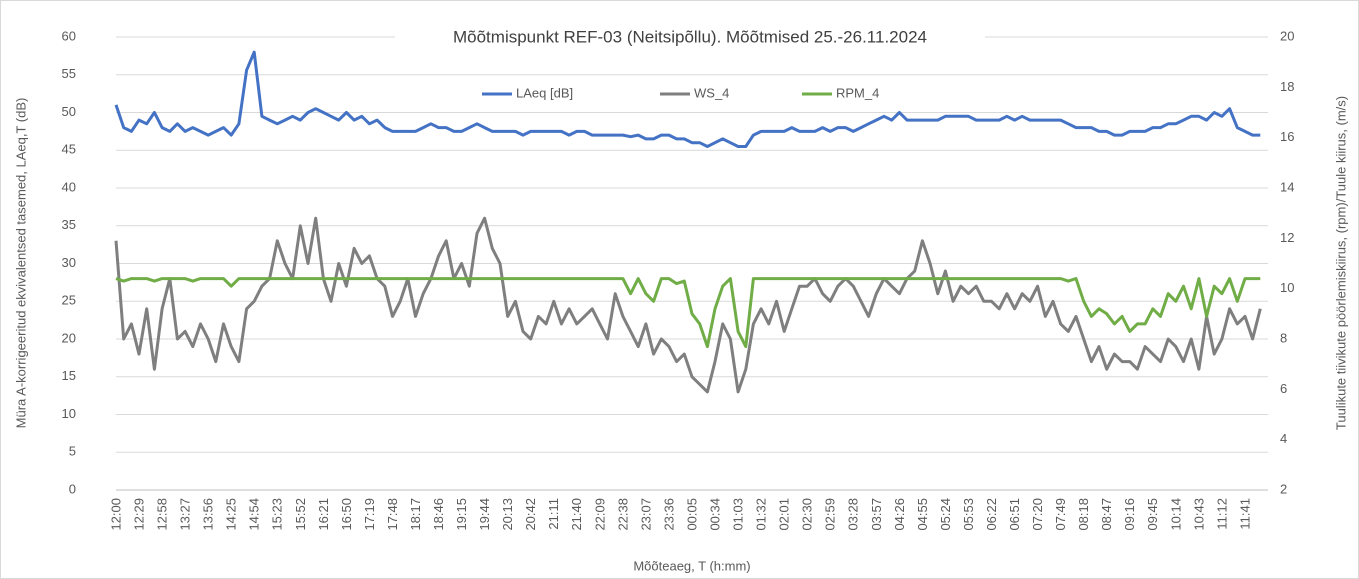 This screenshot has height=579, width=1359. What do you see at coordinates (899, 514) in the screenshot?
I see `x-tick-label: 04:26` at bounding box center [899, 514].